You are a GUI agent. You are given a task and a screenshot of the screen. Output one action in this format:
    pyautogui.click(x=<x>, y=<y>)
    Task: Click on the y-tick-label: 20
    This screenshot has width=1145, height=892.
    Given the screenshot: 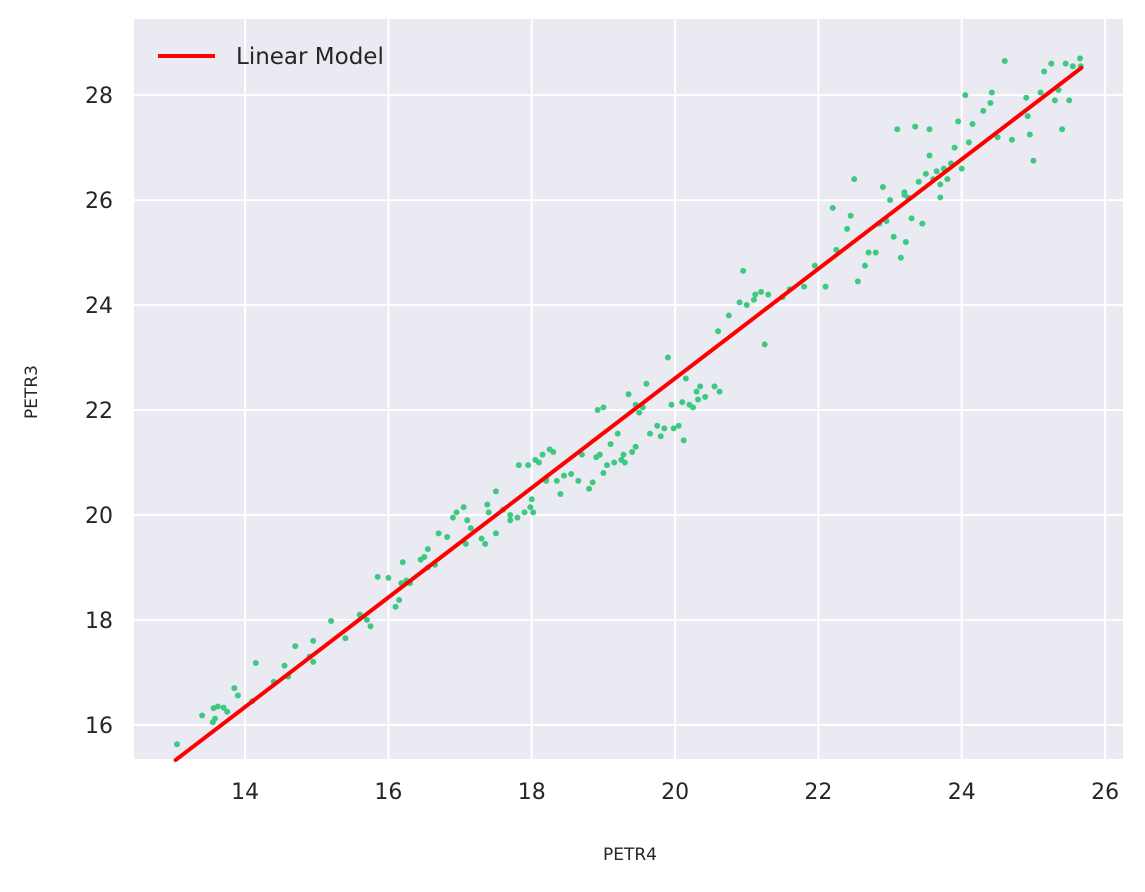 What is the action you would take?
    pyautogui.click(x=99, y=516)
    